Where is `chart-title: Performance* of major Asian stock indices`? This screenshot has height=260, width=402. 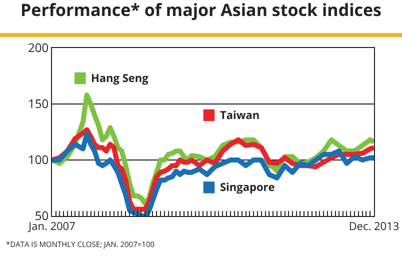 chart-title: Performance* of major Asian stock indices is located at coordinates (201, 10).